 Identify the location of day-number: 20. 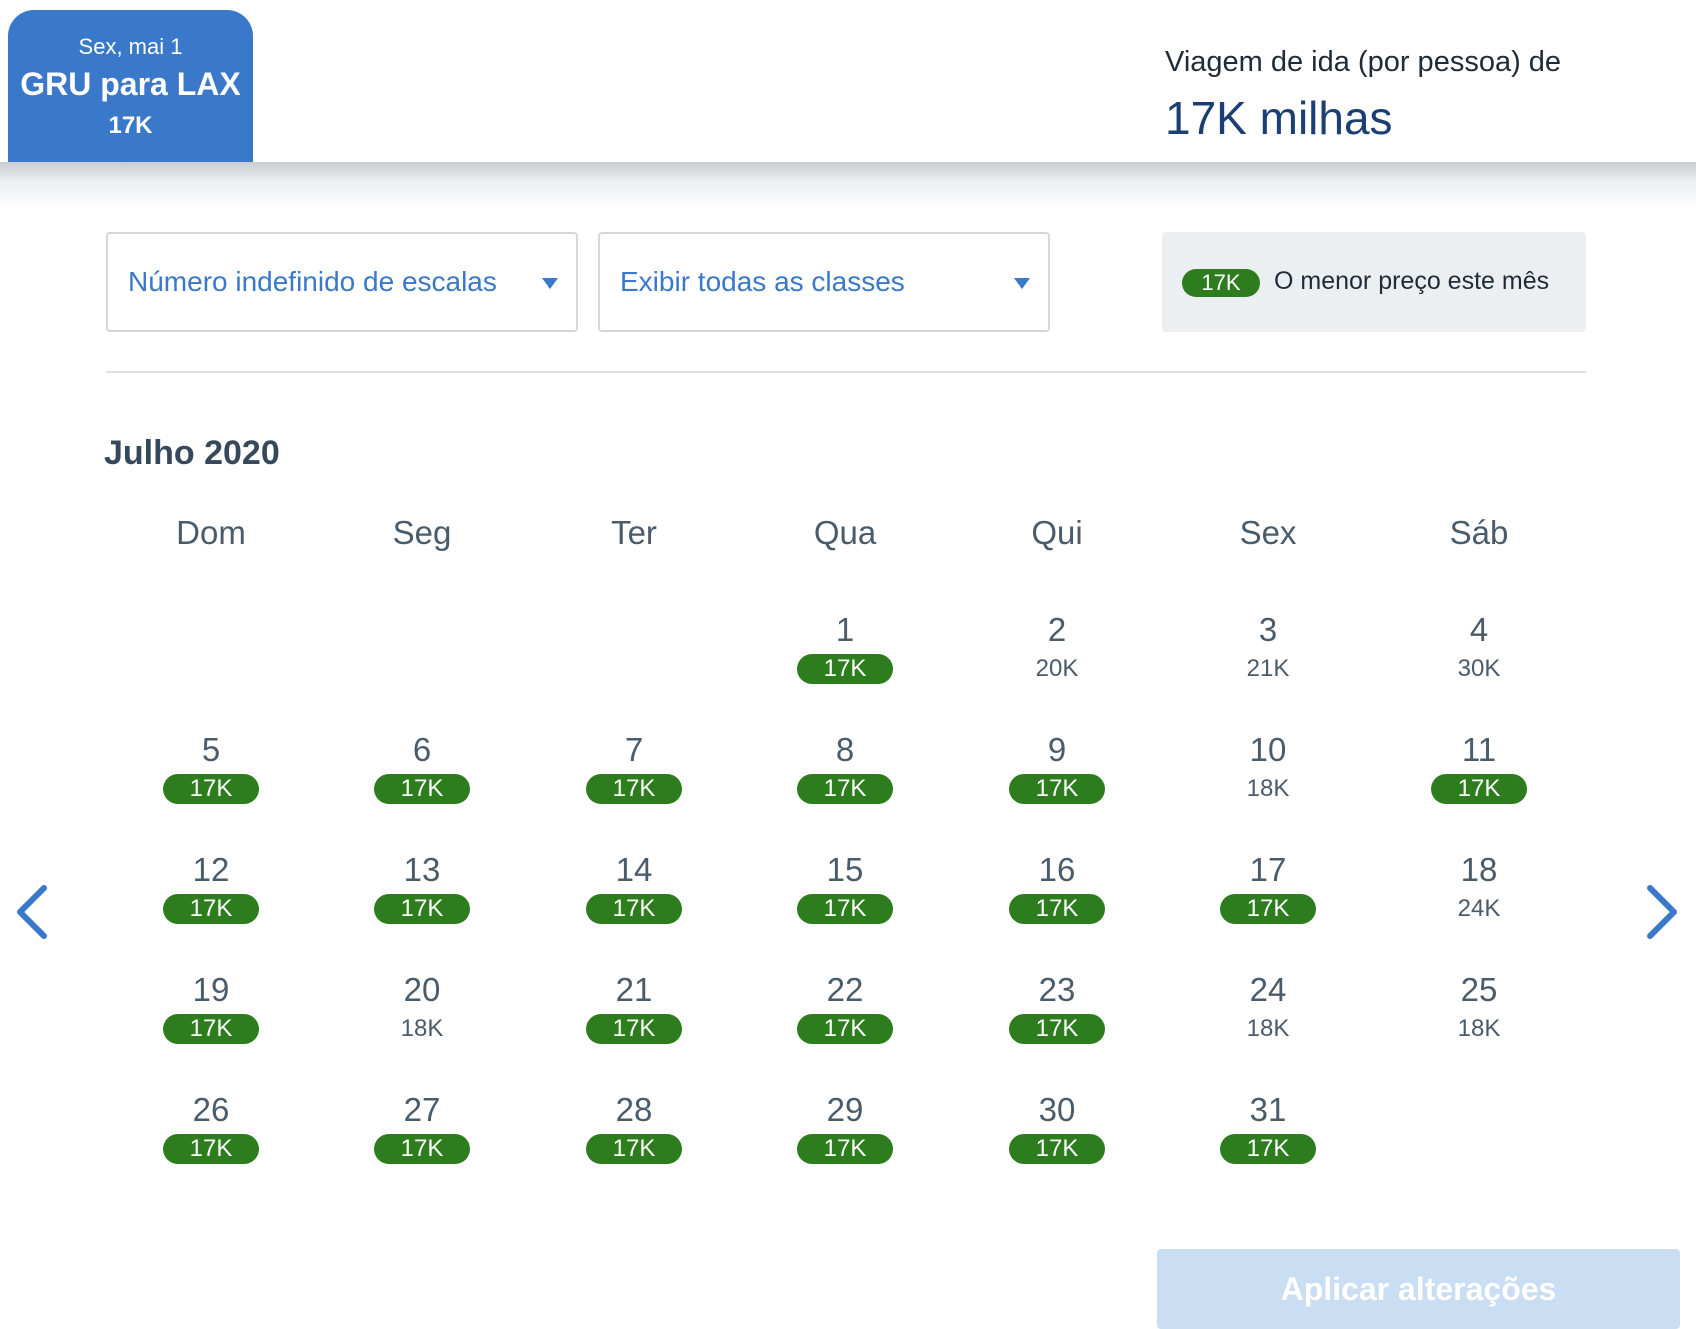
(422, 989).